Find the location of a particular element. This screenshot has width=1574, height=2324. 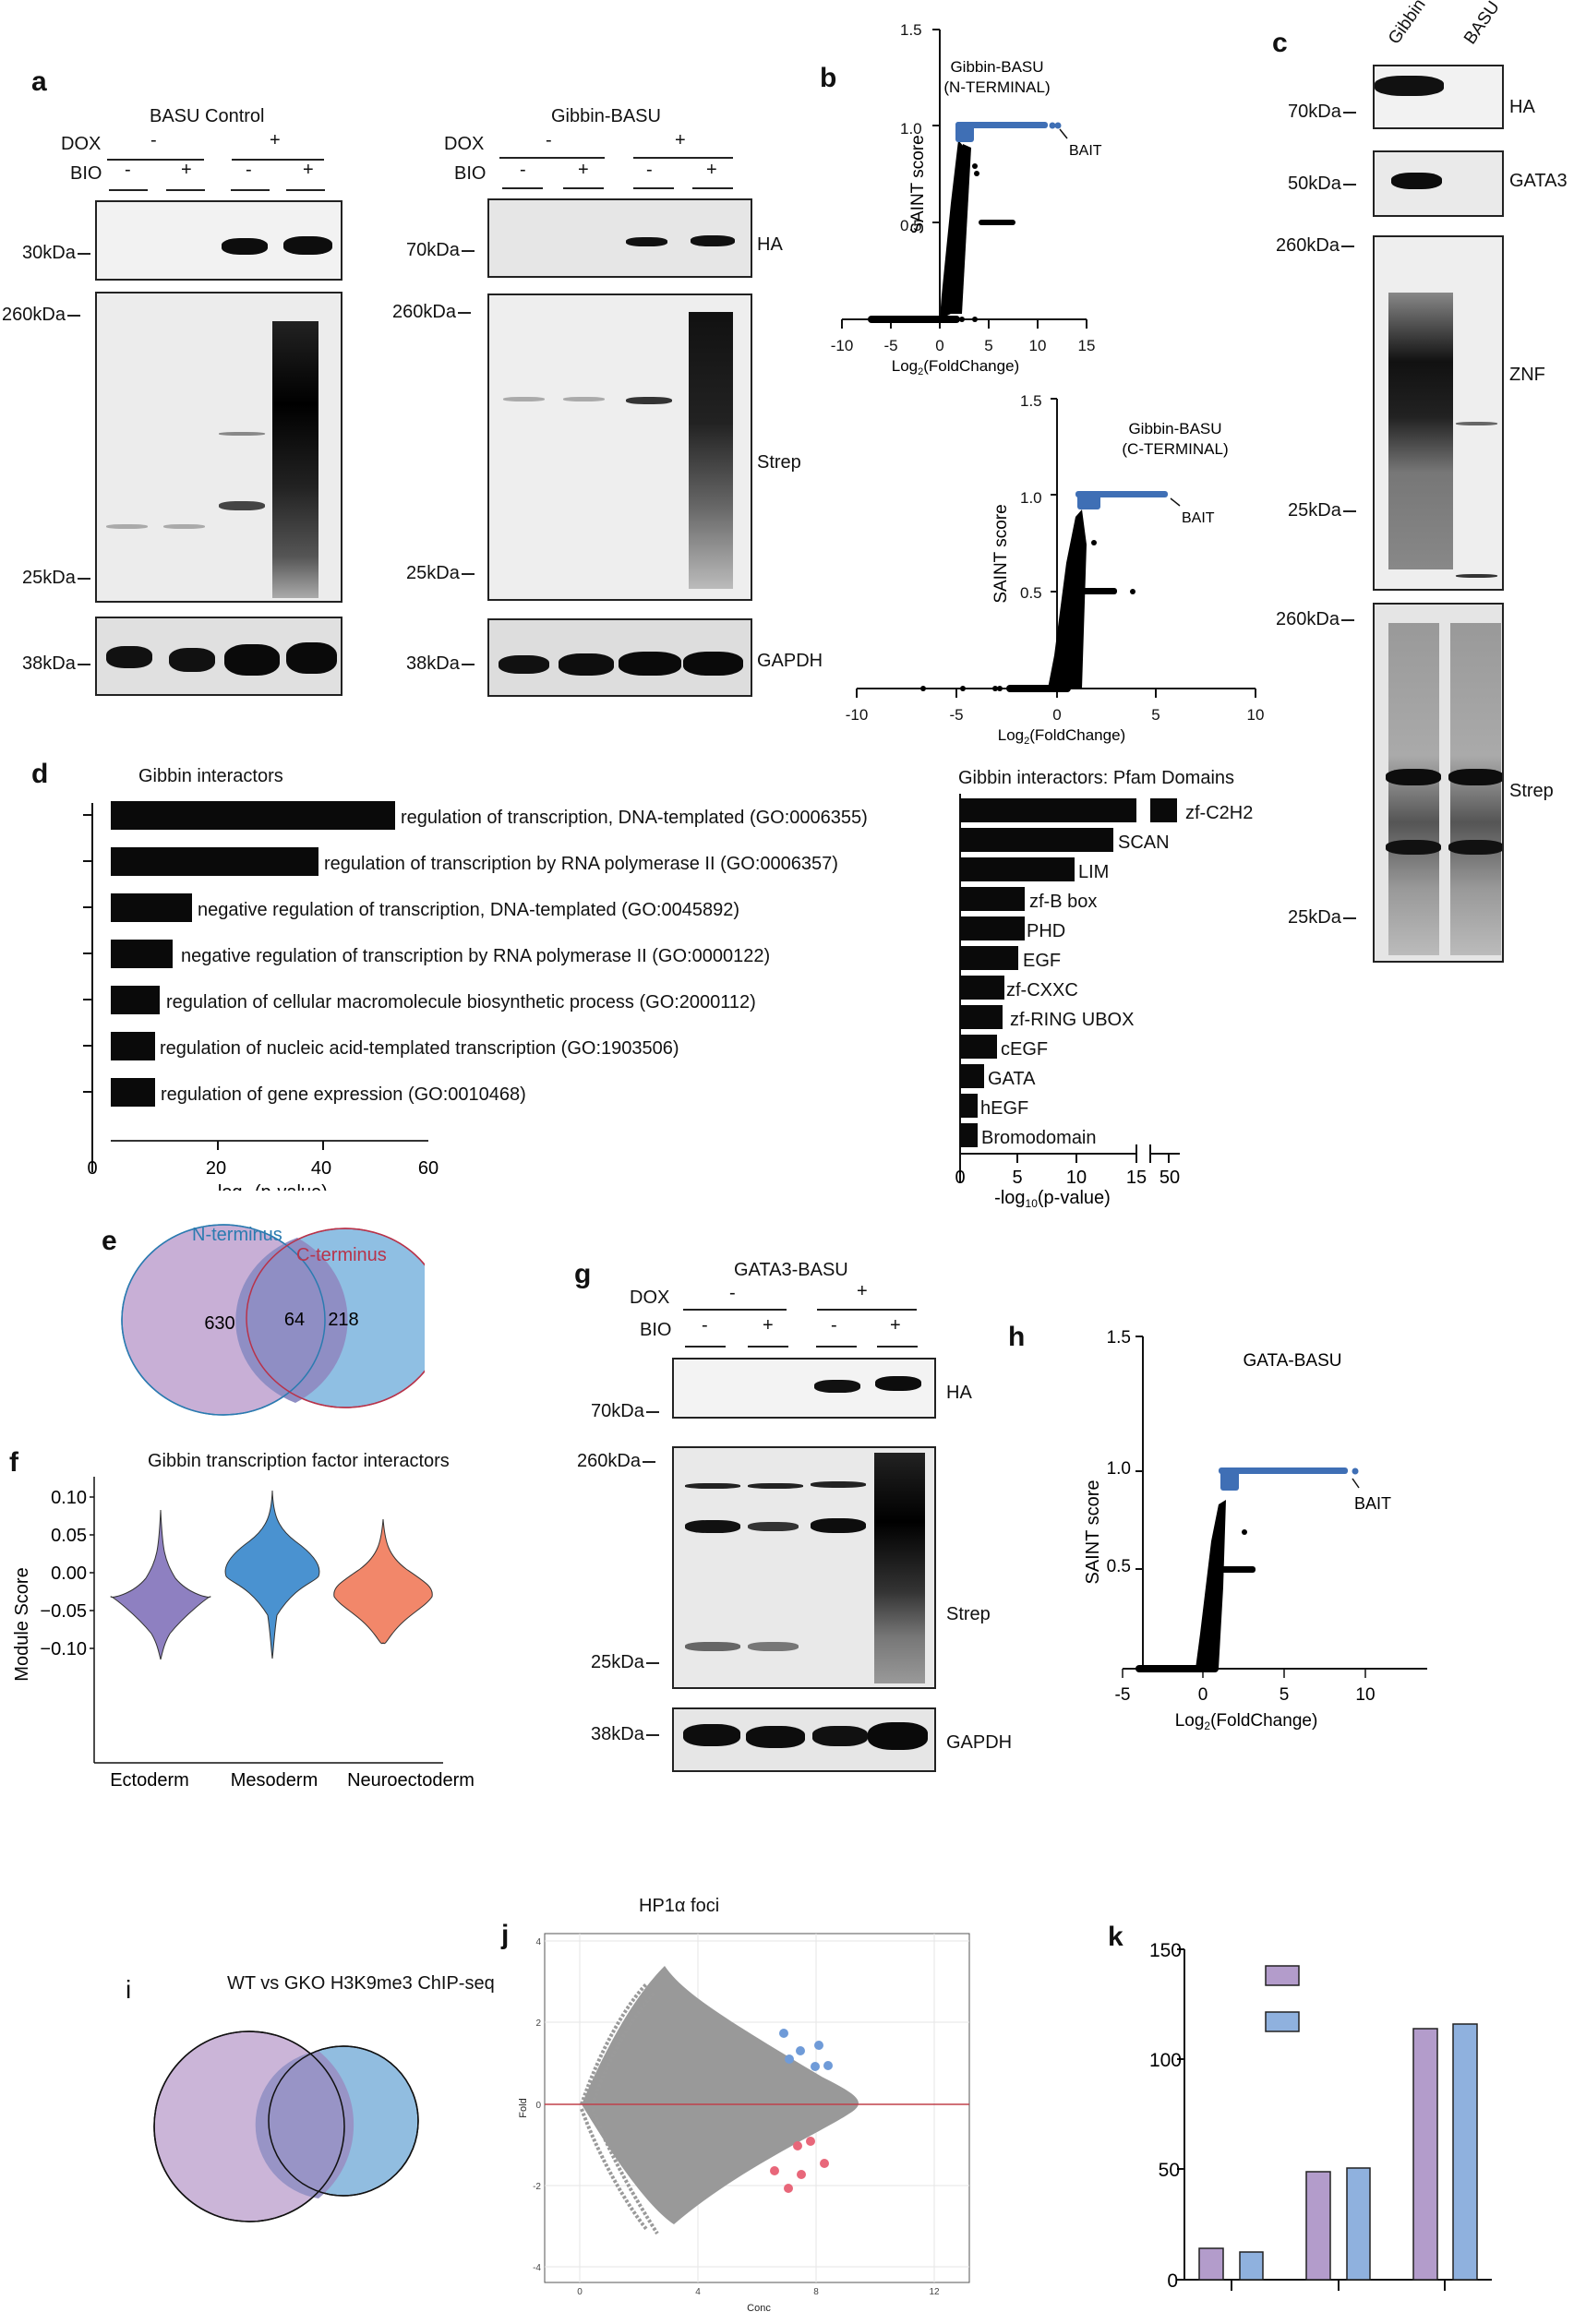

svg-text: Module Score is located at coordinates (22, 1624).